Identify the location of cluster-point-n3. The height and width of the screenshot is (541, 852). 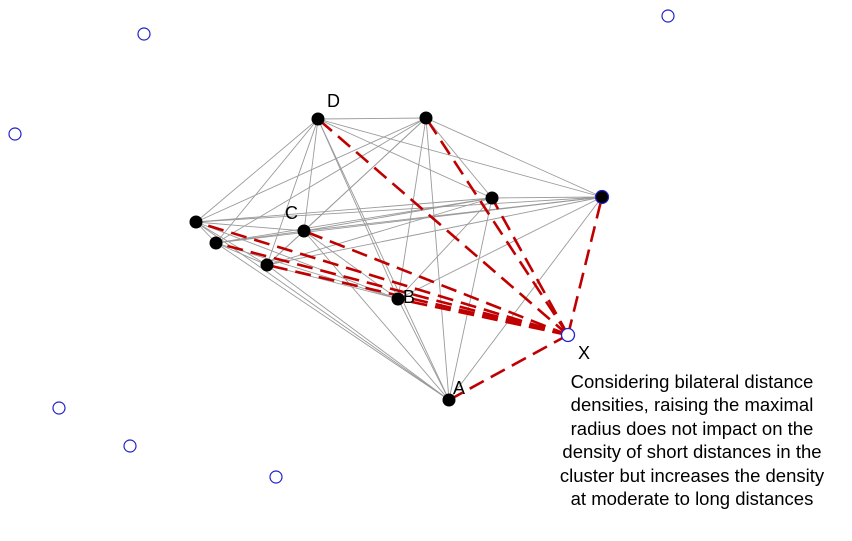
(492, 198).